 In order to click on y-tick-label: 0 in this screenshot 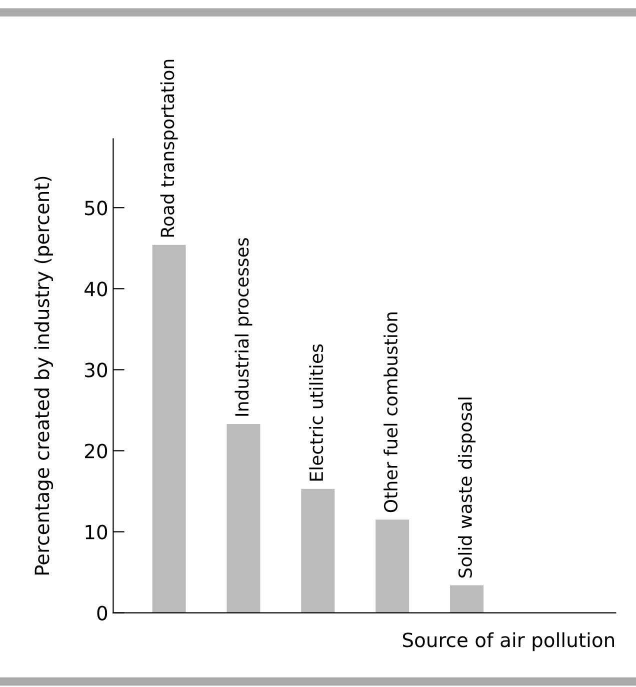, I will do `click(102, 613)`.